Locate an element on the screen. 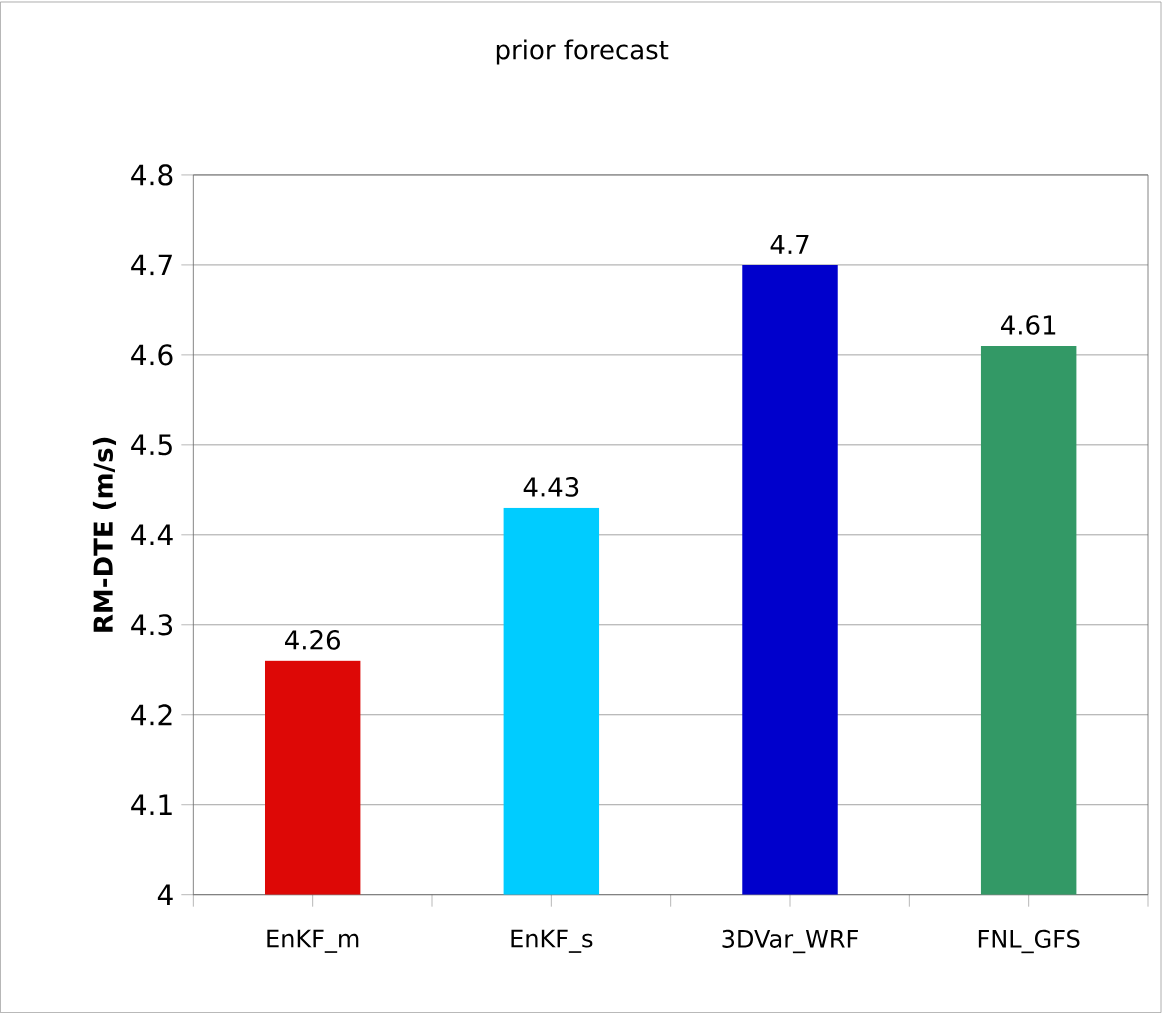 The width and height of the screenshot is (1163, 1013). y-tick-label: 4.2 is located at coordinates (151, 715).